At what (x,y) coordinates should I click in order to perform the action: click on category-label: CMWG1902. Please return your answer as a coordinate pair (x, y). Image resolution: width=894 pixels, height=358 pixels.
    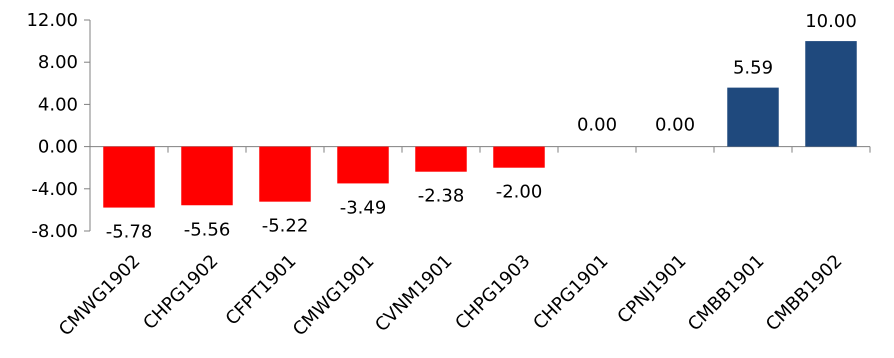
    Looking at the image, I should click on (100, 296).